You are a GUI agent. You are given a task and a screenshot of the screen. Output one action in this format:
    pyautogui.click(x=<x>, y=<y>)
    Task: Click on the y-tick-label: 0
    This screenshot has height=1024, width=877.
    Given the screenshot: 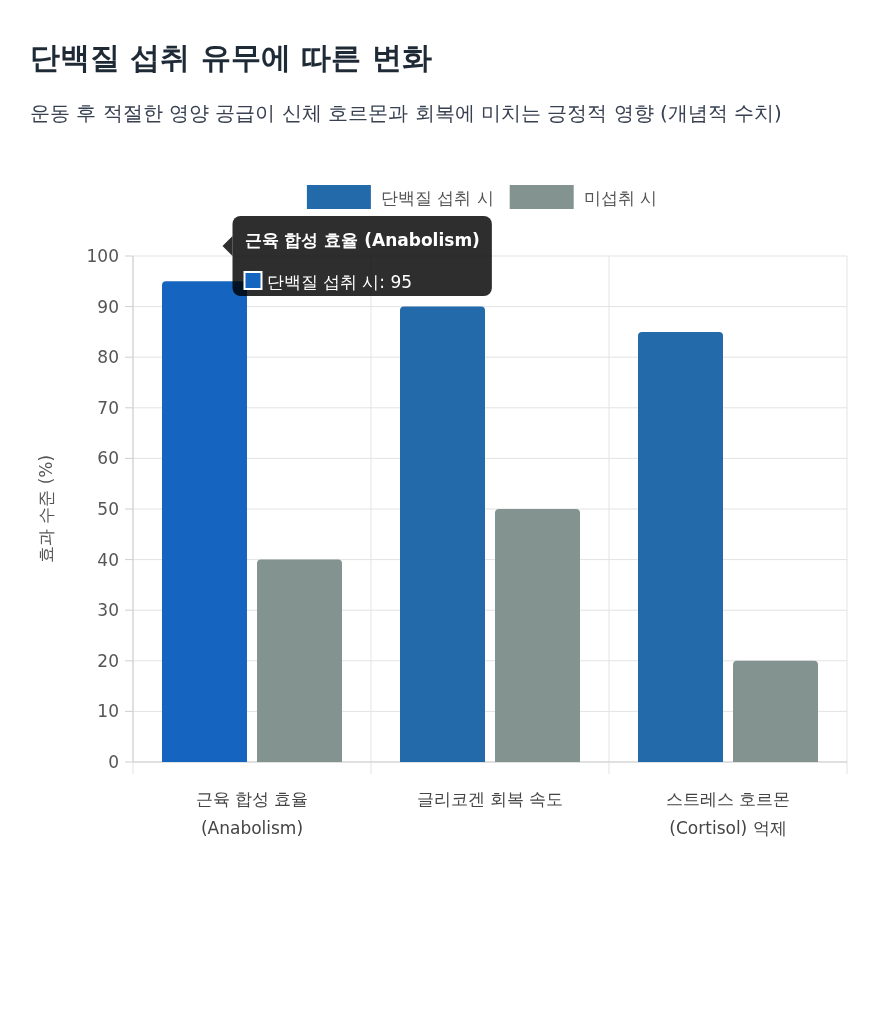 What is the action you would take?
    pyautogui.click(x=113, y=762)
    